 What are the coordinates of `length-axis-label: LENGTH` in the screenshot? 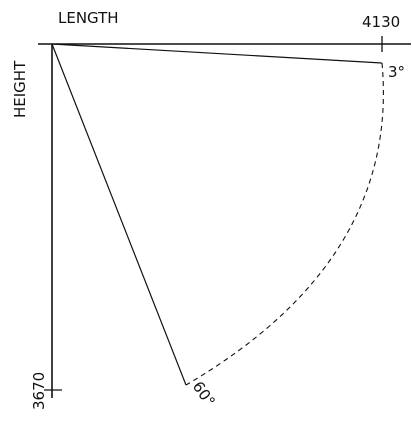 It's located at (88, 18).